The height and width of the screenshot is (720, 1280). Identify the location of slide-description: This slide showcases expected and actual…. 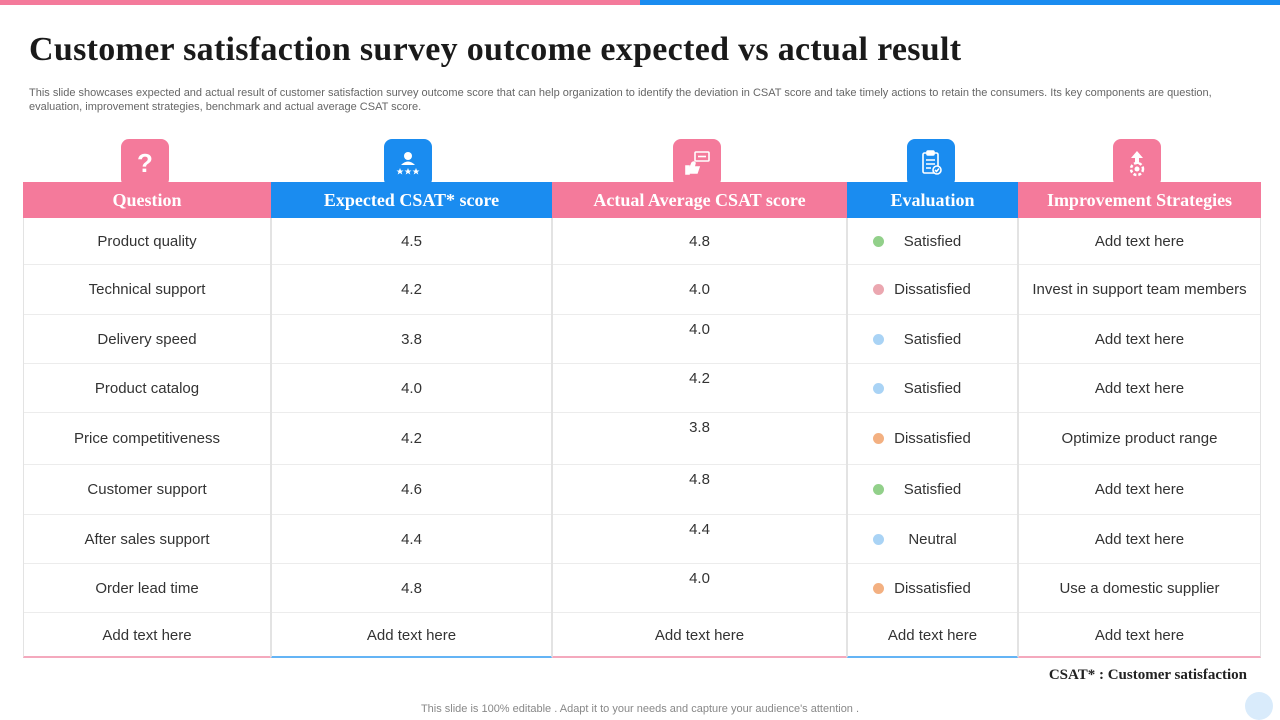
(620, 100).